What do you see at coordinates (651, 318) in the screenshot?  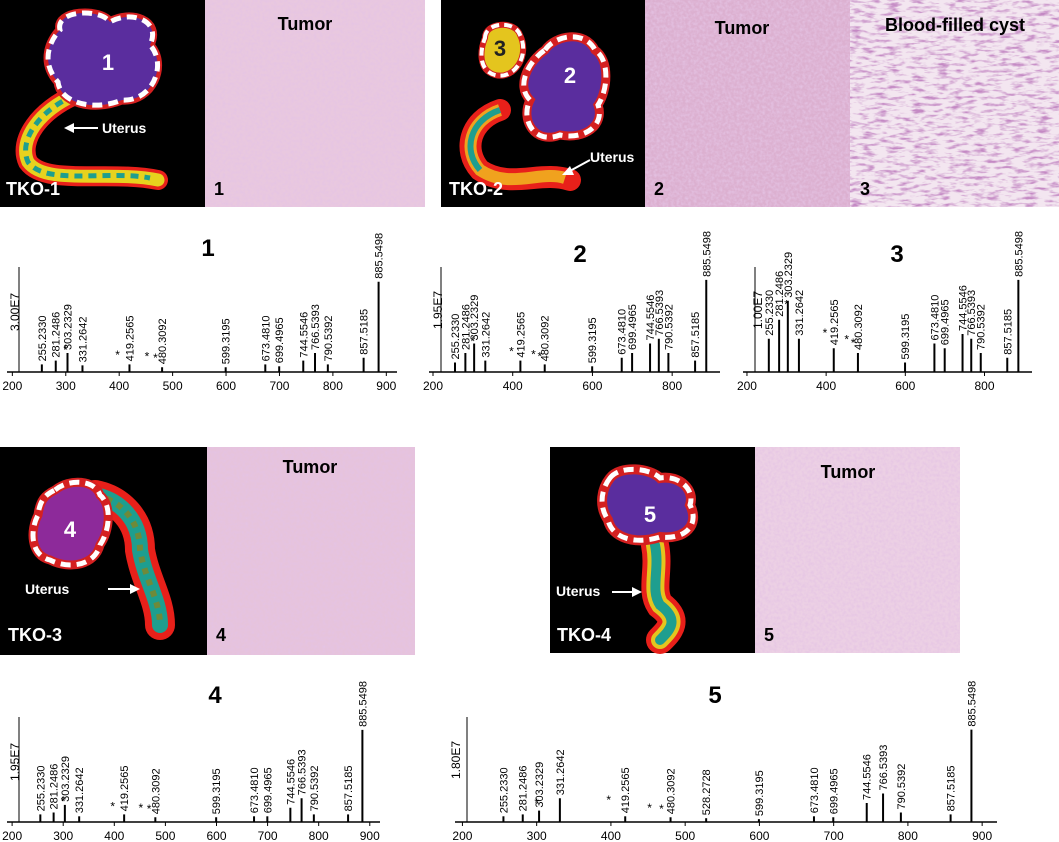 I see `peak-label: 744.5546` at bounding box center [651, 318].